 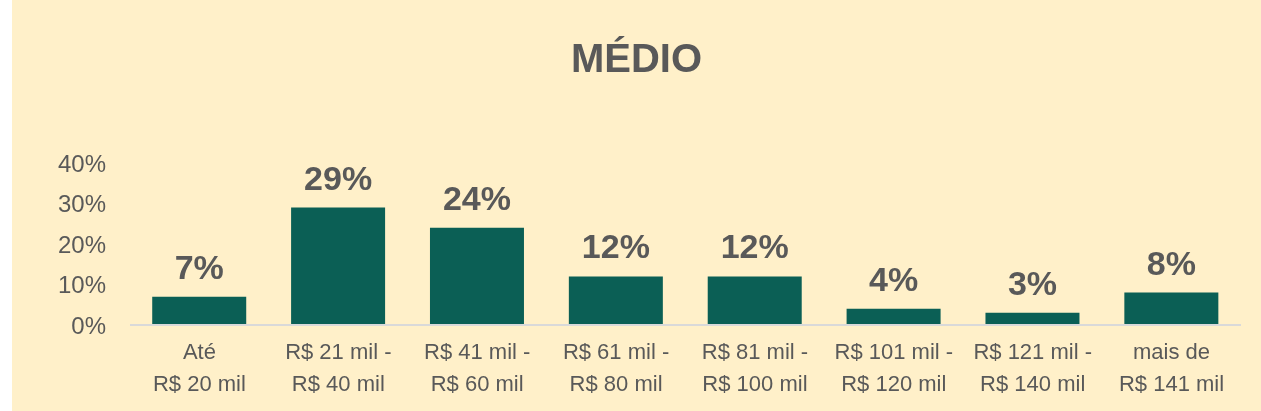 What do you see at coordinates (1171, 367) in the screenshot?
I see `x-tick-label: mais de R$ 141 mil` at bounding box center [1171, 367].